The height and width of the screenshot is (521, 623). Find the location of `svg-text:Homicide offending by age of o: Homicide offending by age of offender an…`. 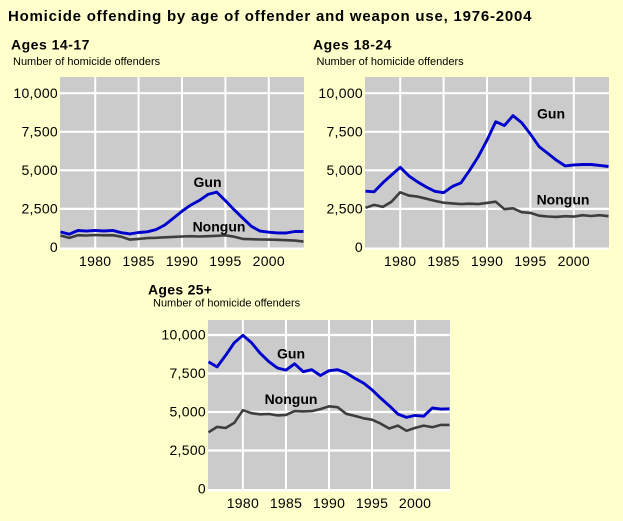

svg-text:Homicide offending by age of o: Homicide offending by age of offender an… is located at coordinates (270, 16).